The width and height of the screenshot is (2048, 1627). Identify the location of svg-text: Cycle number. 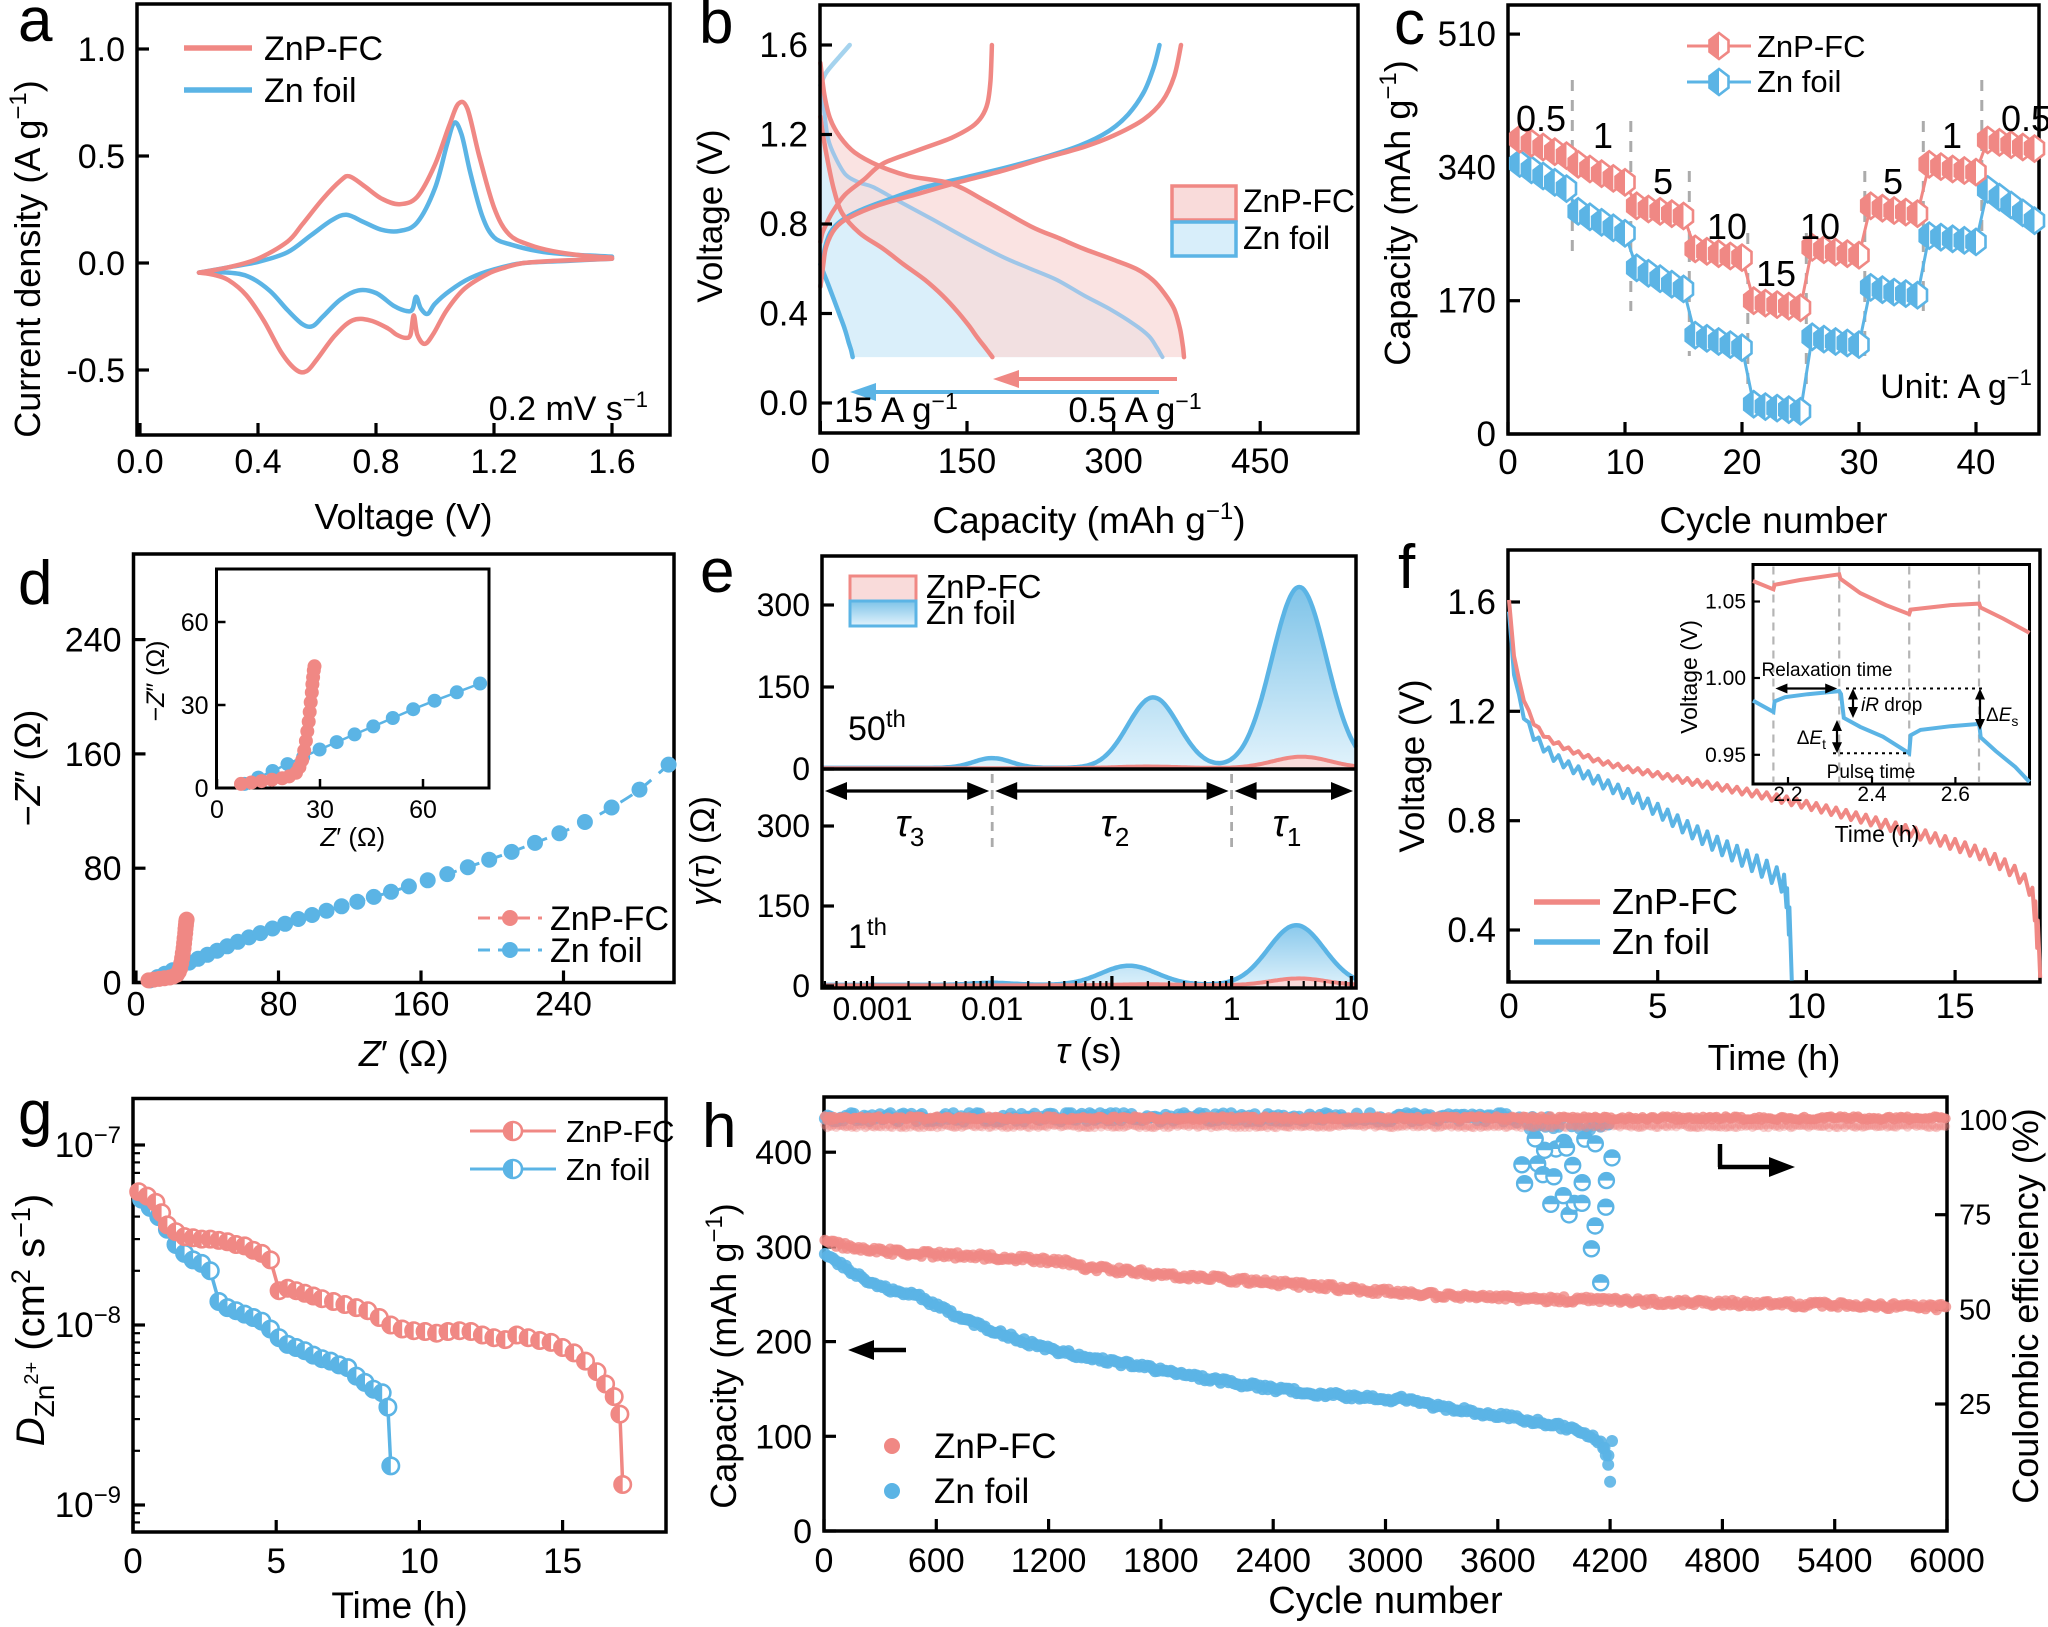
(1773, 520).